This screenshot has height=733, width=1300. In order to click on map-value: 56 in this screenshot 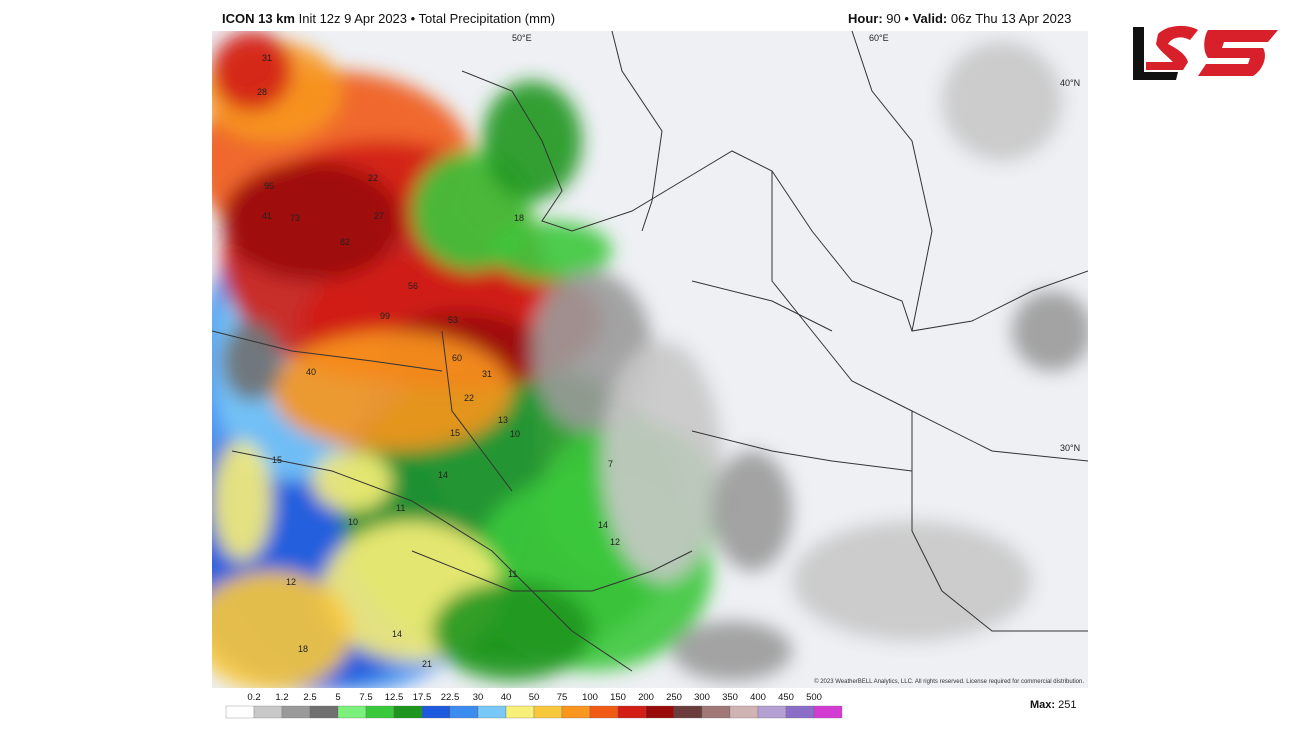, I will do `click(413, 286)`.